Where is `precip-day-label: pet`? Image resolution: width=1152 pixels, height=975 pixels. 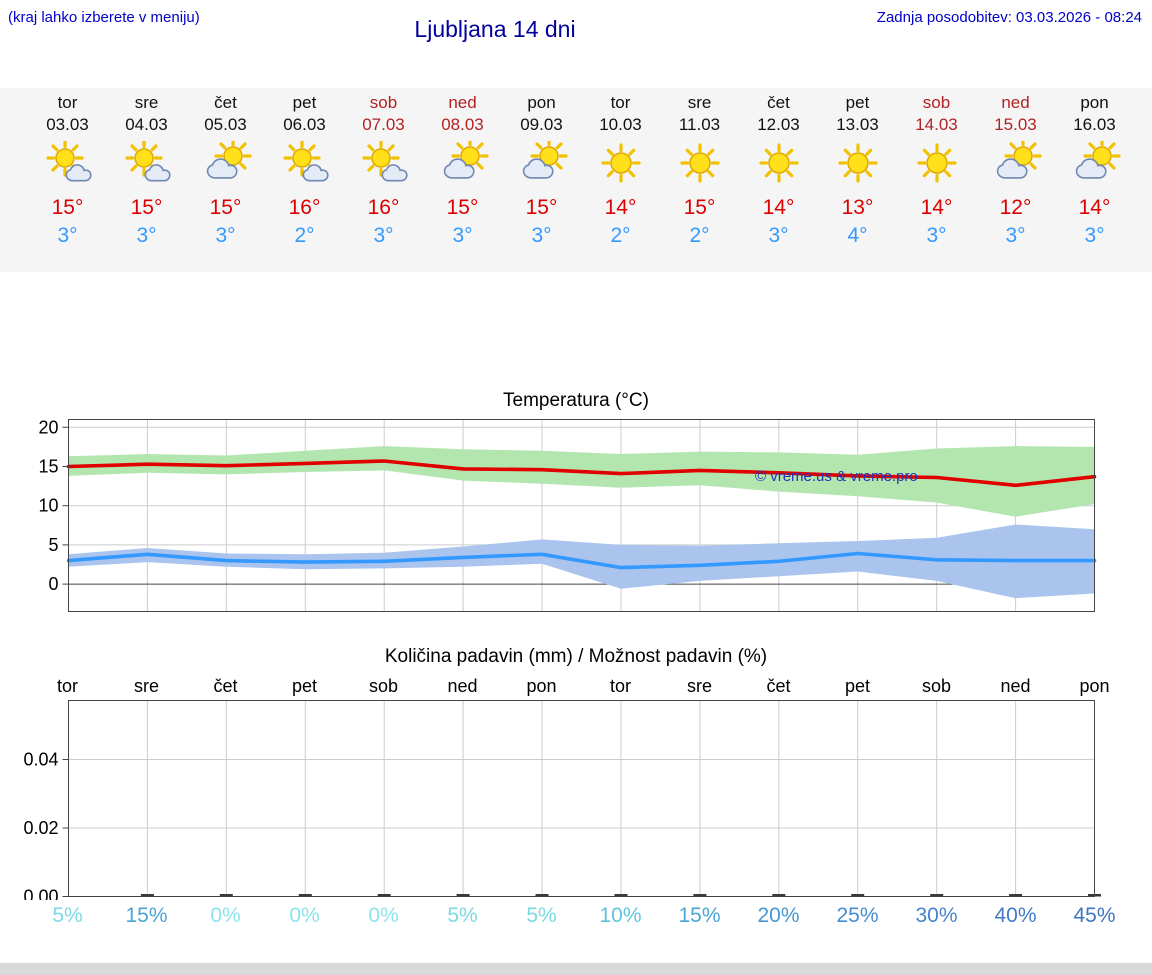 precip-day-label: pet is located at coordinates (857, 686).